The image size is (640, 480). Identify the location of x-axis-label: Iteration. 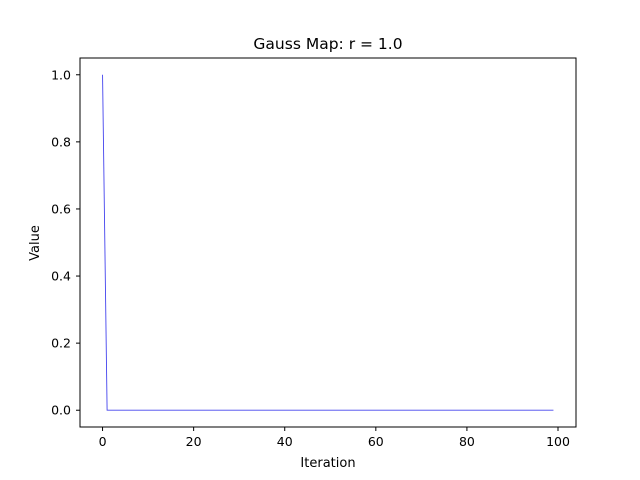
(327, 463).